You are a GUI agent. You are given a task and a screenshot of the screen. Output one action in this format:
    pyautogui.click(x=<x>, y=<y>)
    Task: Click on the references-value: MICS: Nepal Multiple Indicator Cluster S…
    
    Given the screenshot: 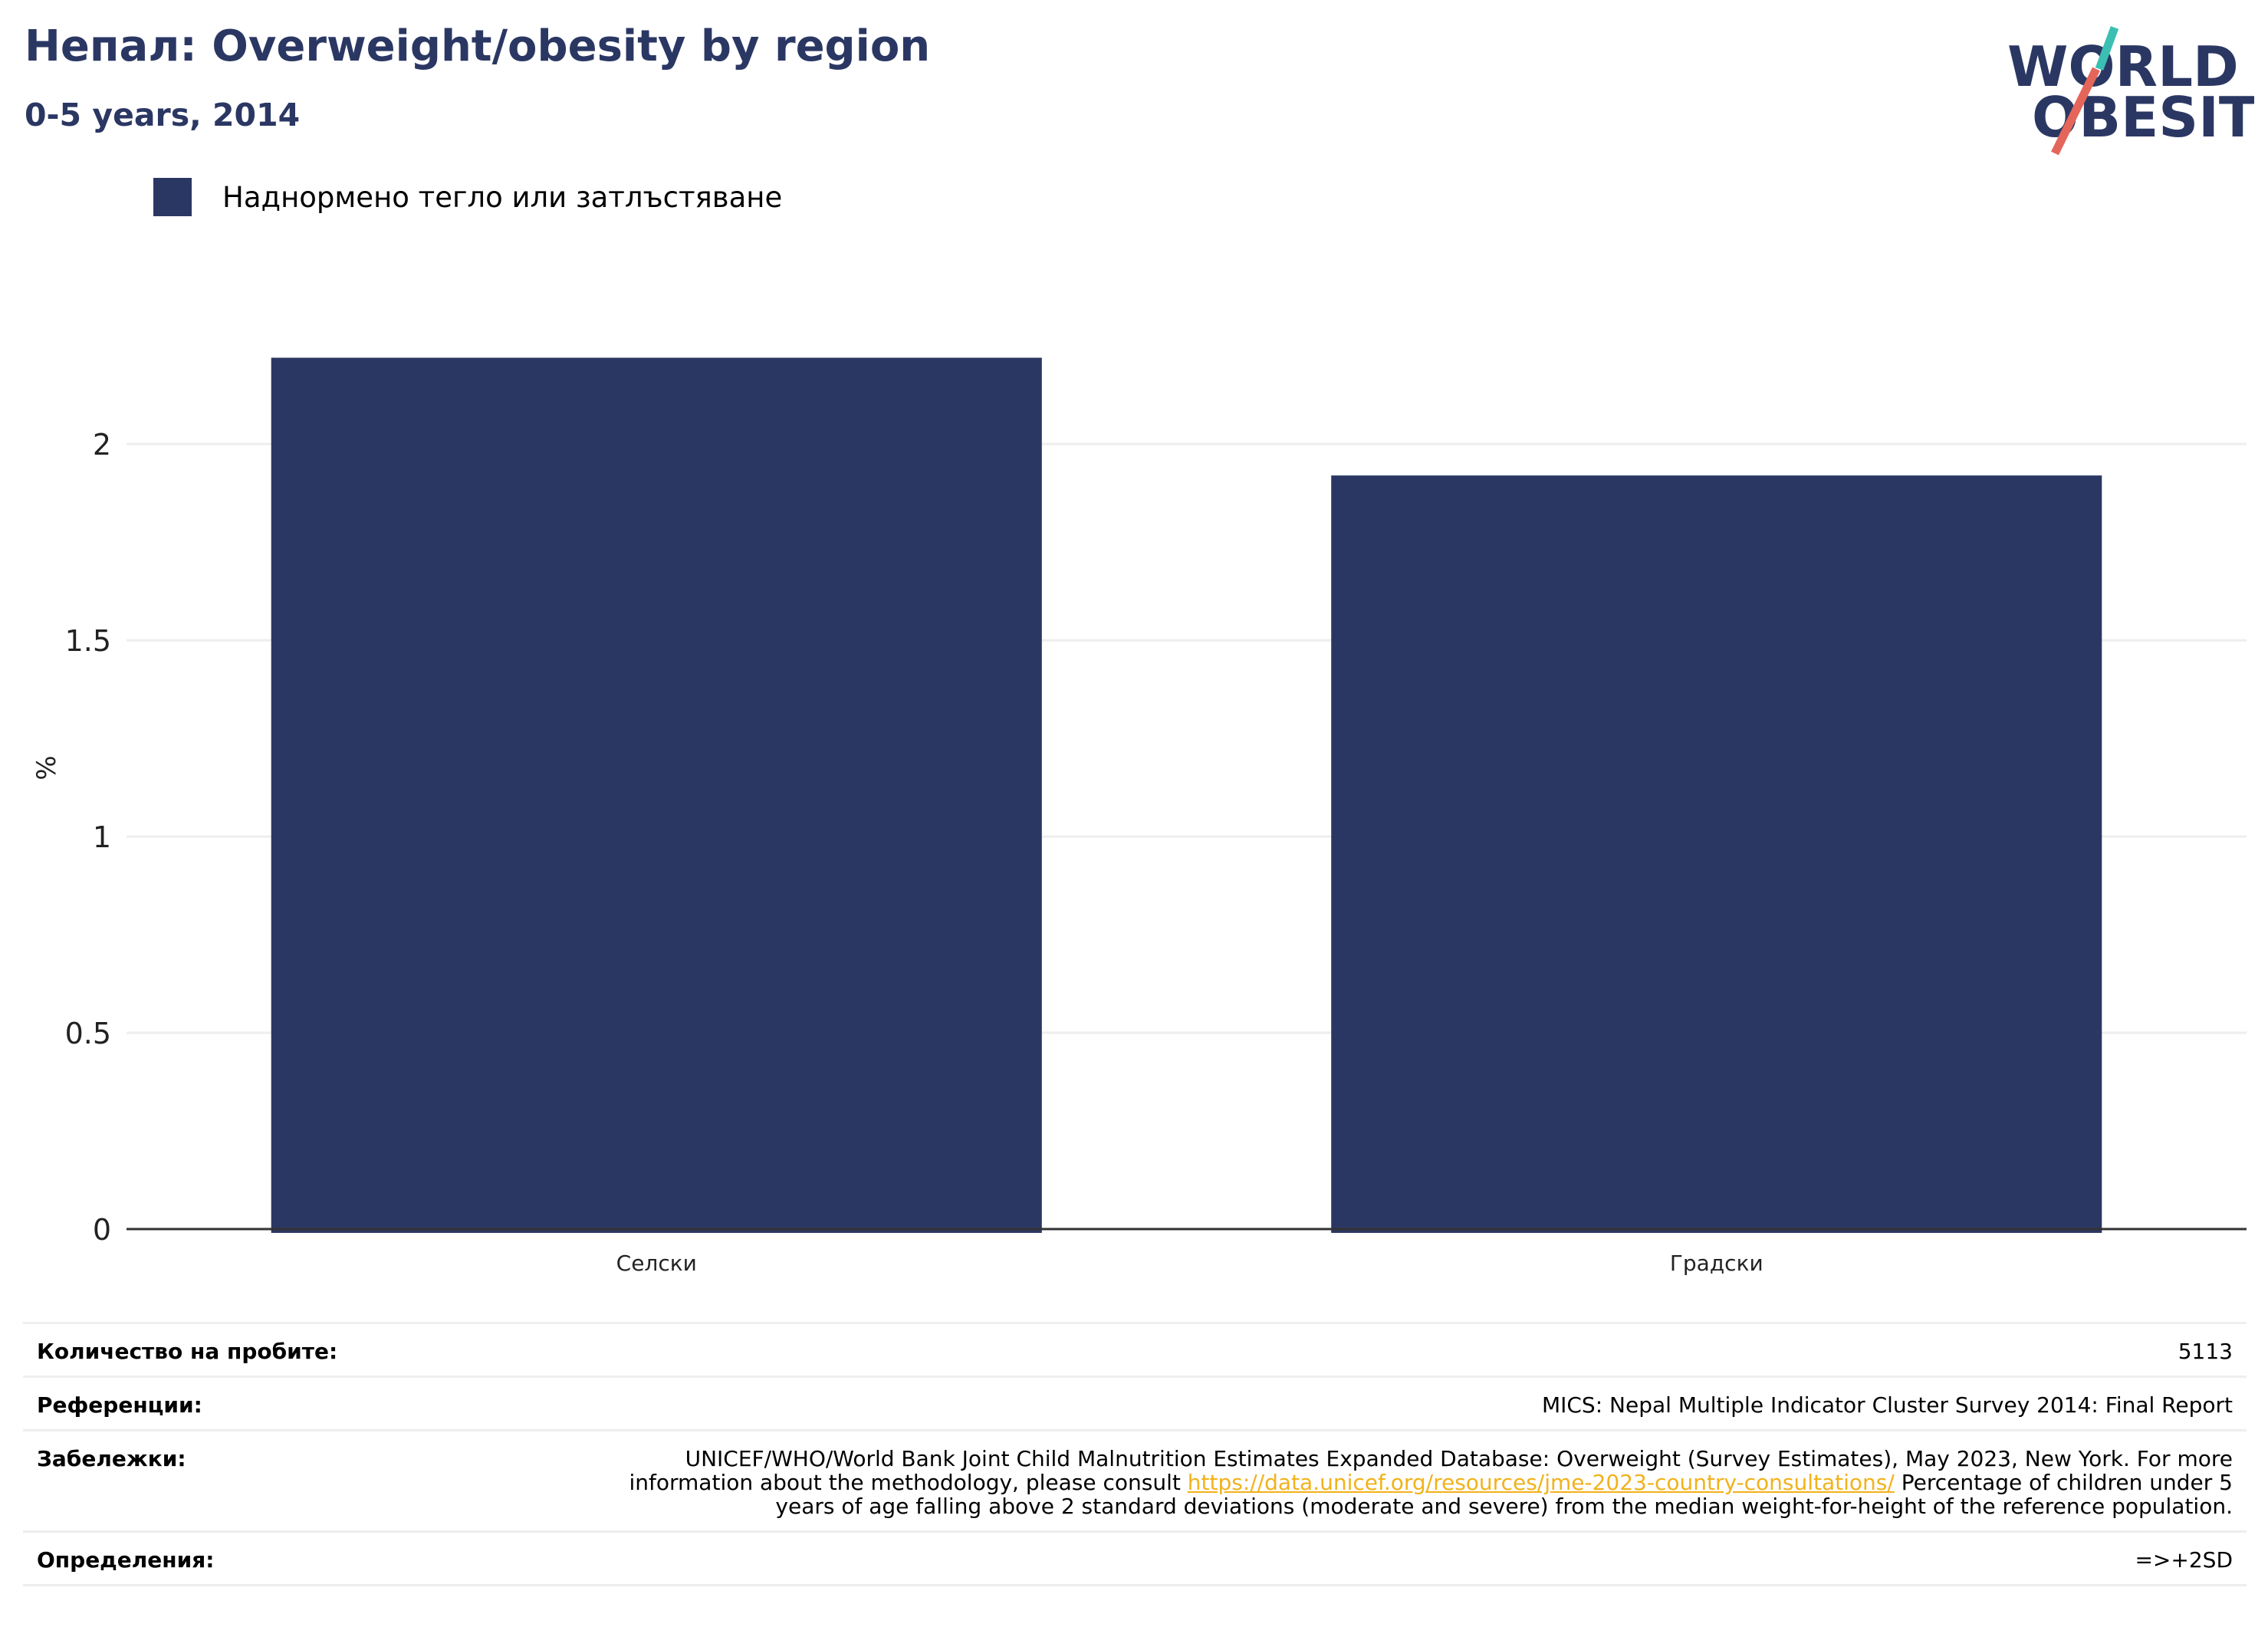 What is the action you would take?
    pyautogui.click(x=1887, y=1405)
    